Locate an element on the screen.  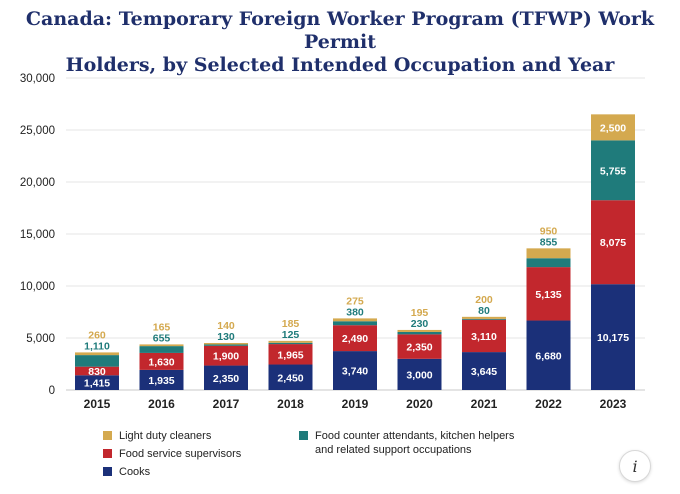
data-label: 6,680 is located at coordinates (548, 356).